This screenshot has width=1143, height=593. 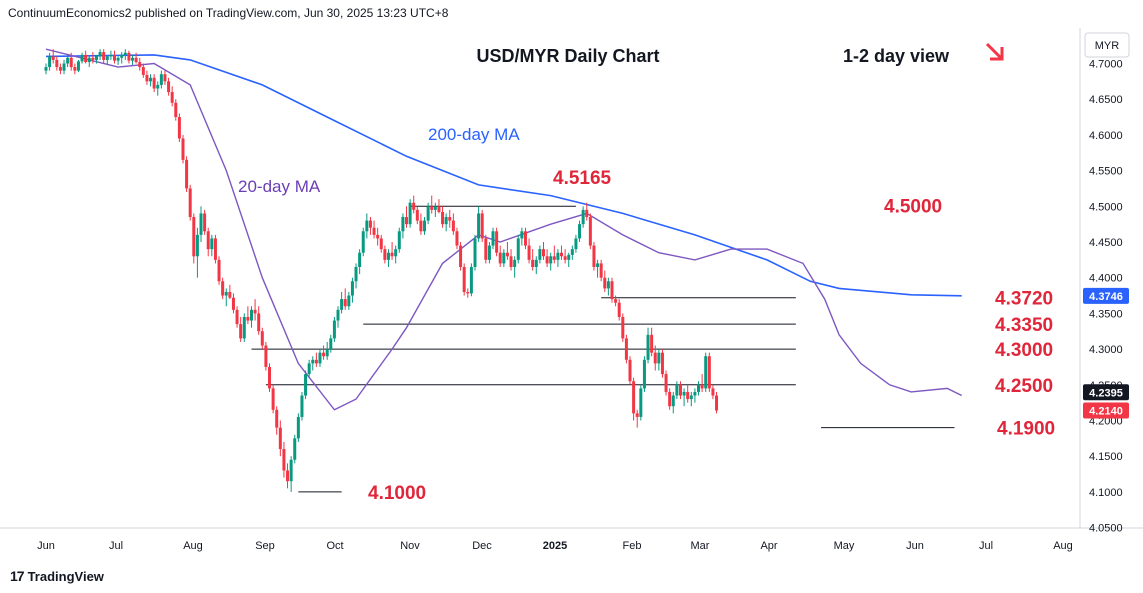 What do you see at coordinates (913, 206) in the screenshot?
I see `level-label-4.5000: 4.5000` at bounding box center [913, 206].